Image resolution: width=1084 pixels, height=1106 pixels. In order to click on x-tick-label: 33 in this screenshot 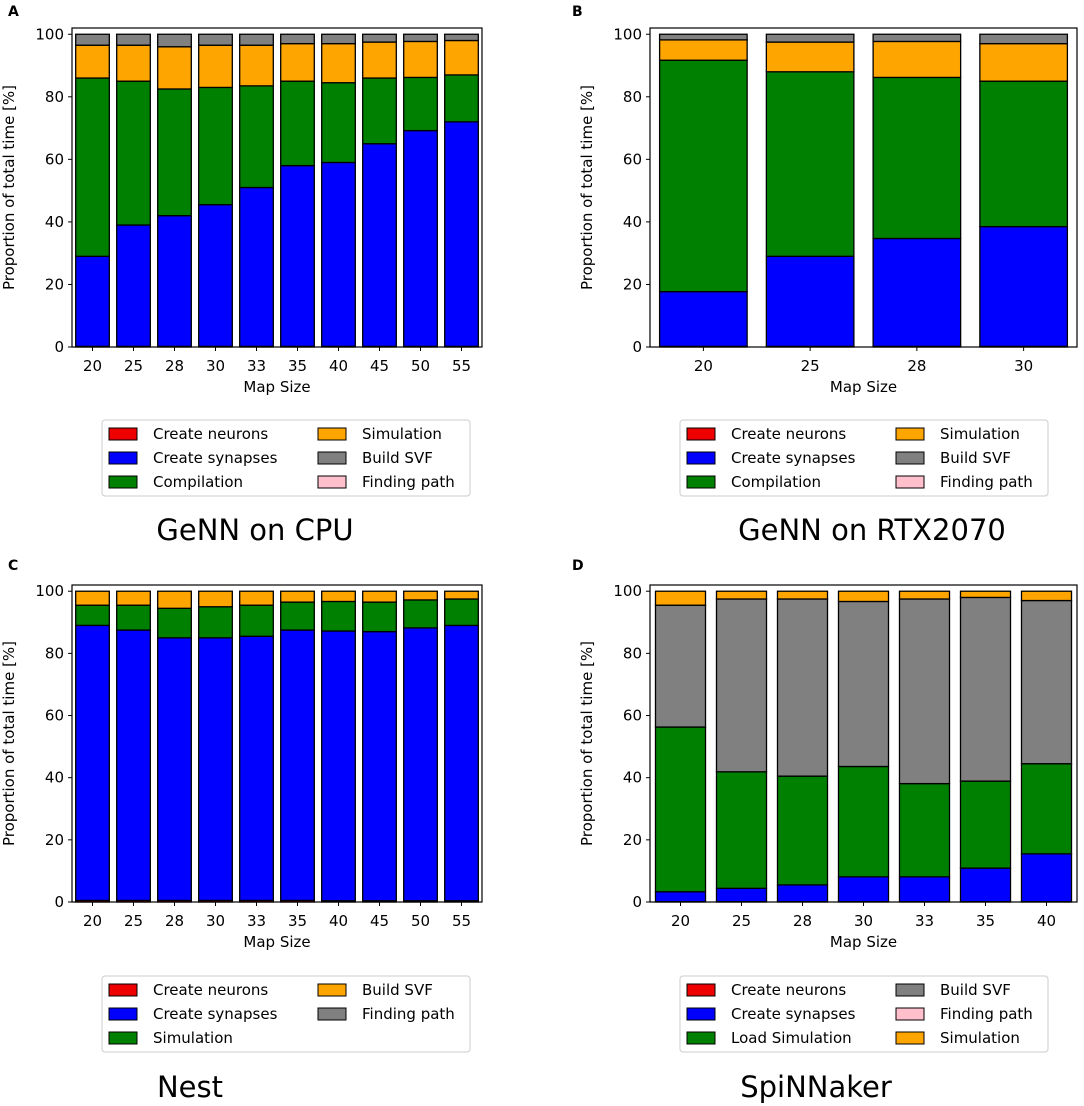, I will do `click(924, 921)`.